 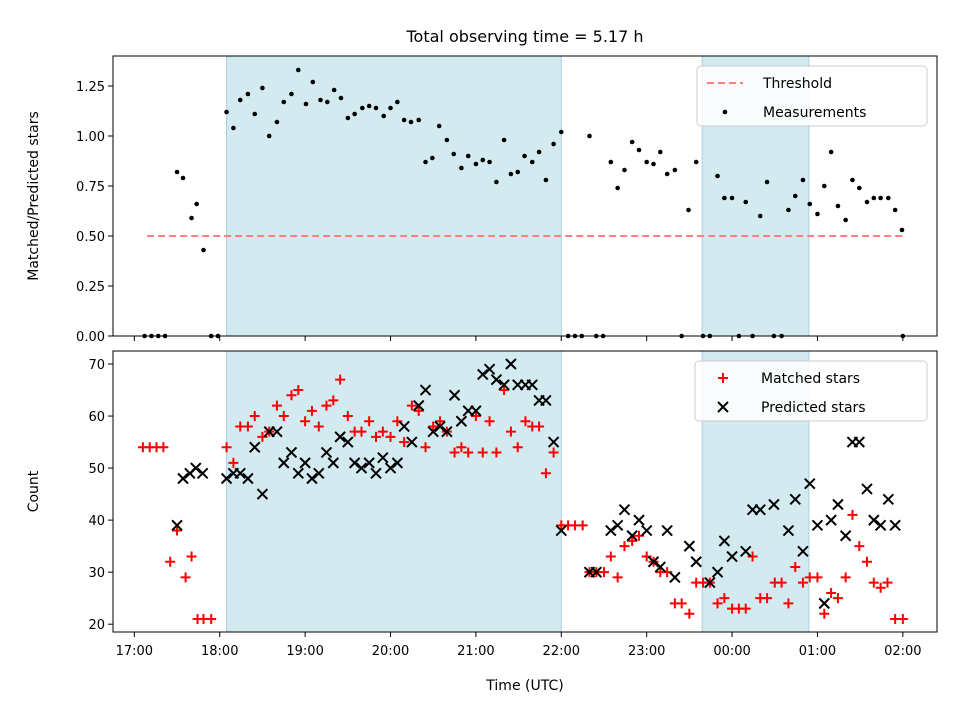 What do you see at coordinates (96, 469) in the screenshot?
I see `y-tick-label: 50` at bounding box center [96, 469].